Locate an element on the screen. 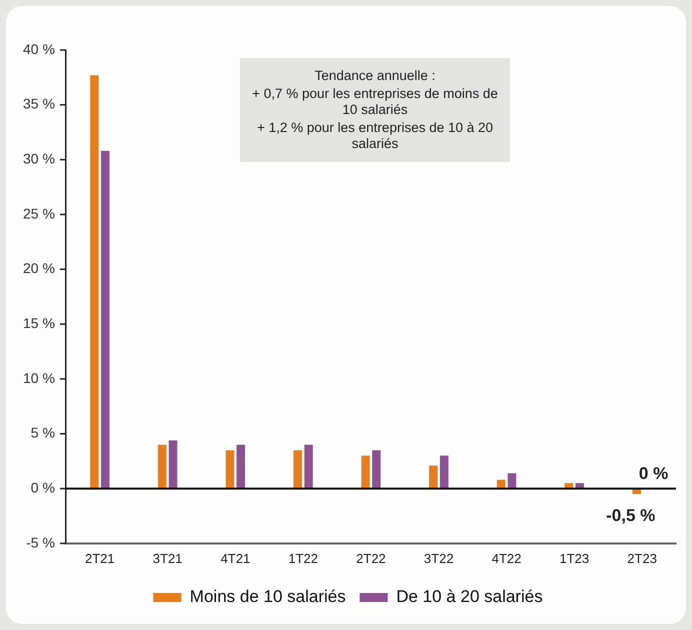  annotation: + 1,2 % pour les entreprises de 10 à 20 salariés is located at coordinates (375, 136).